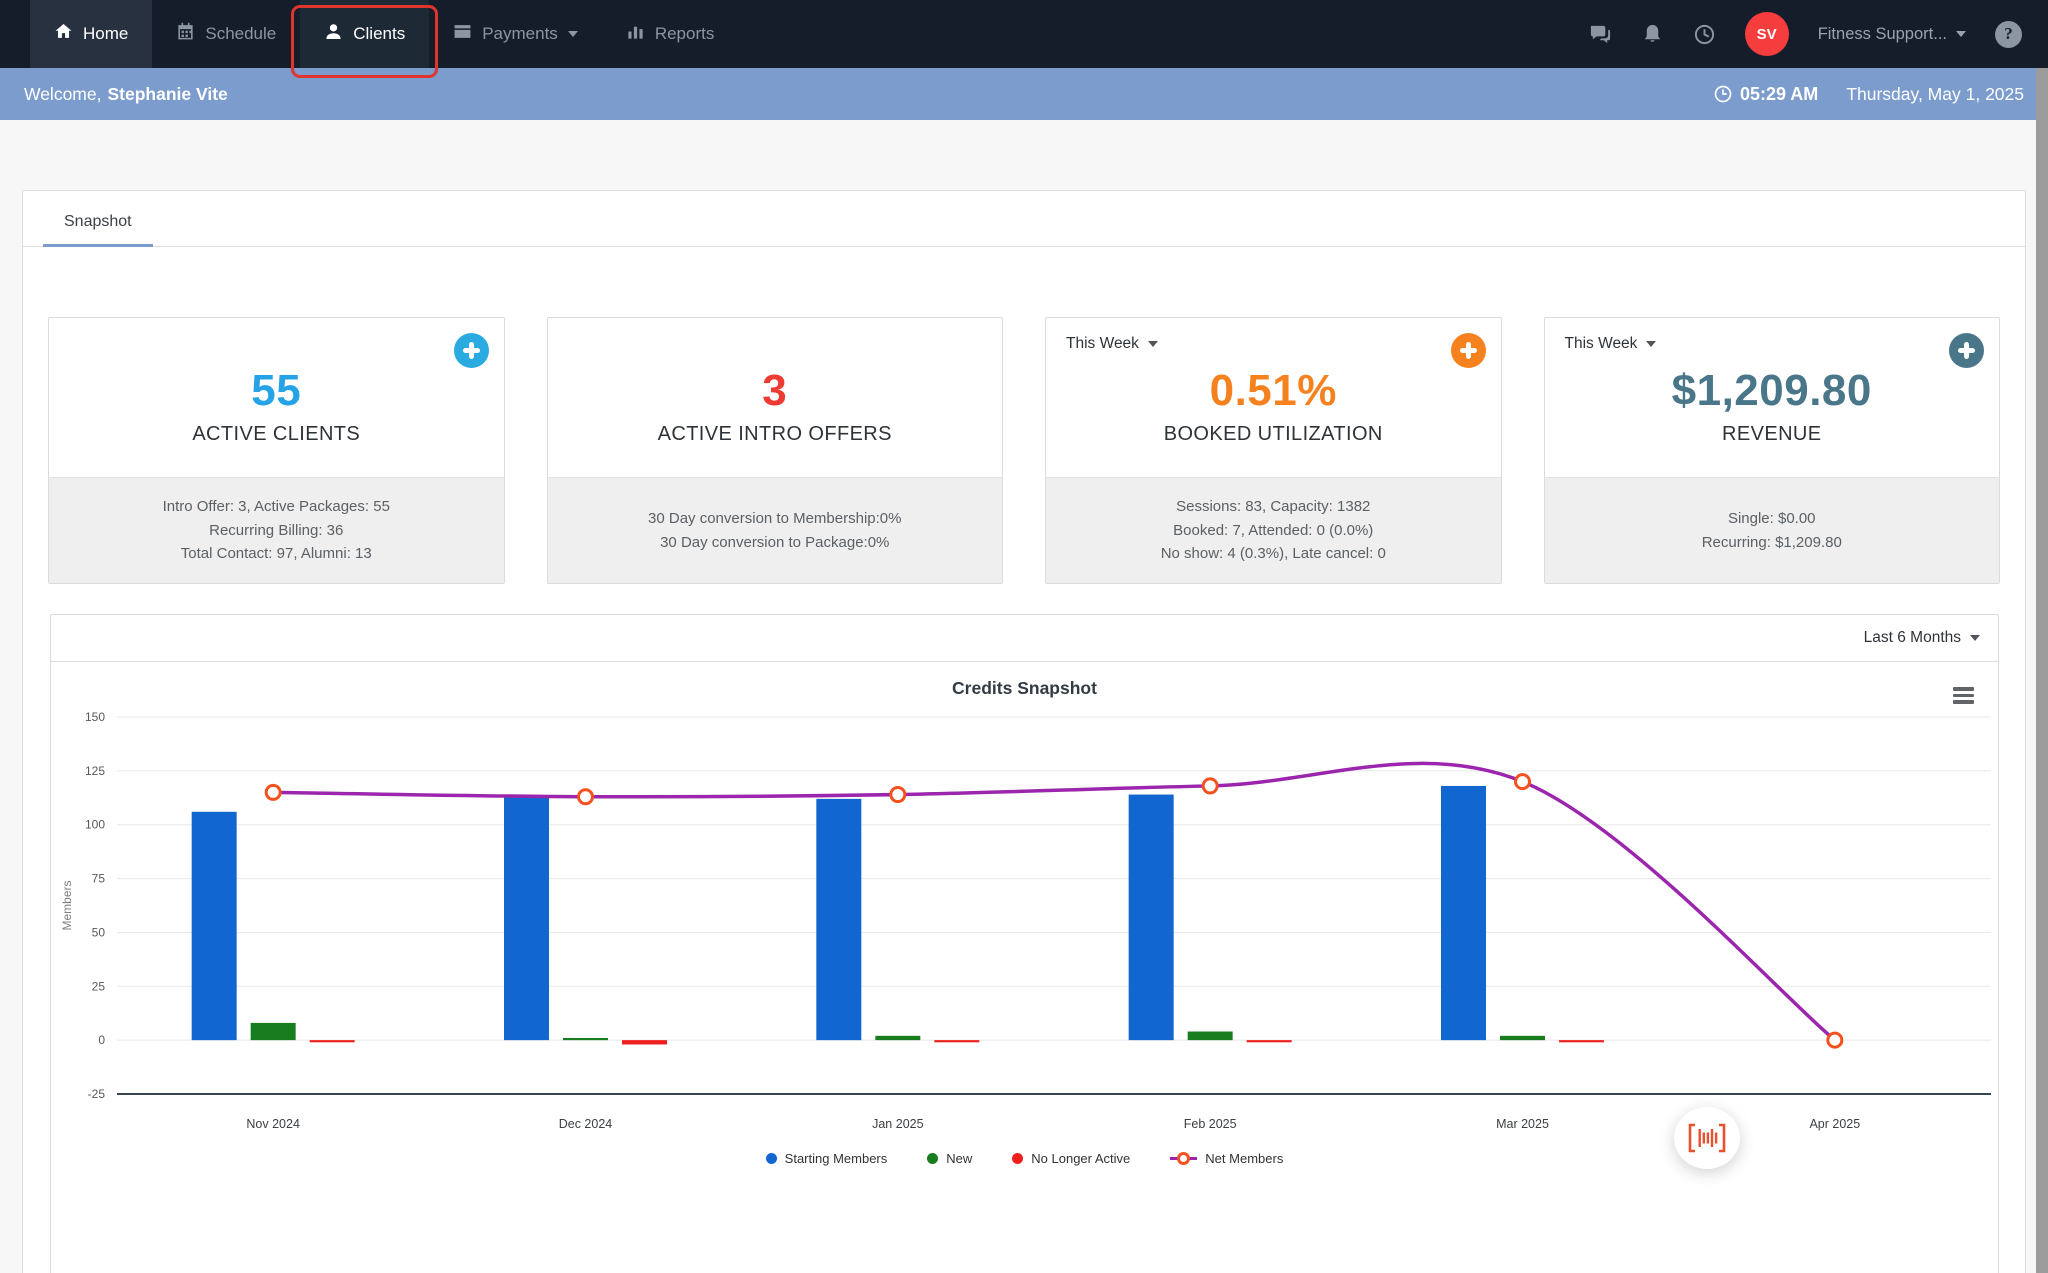  I want to click on legend-label: No Longer Active, so click(1081, 1158).